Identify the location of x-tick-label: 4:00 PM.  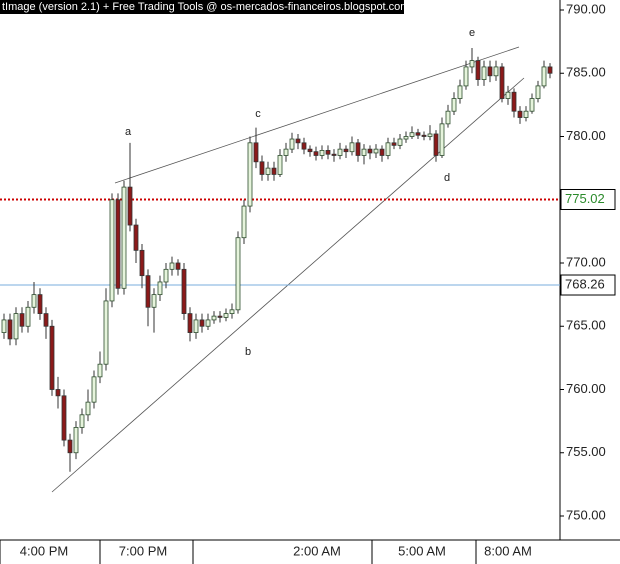
(44, 550).